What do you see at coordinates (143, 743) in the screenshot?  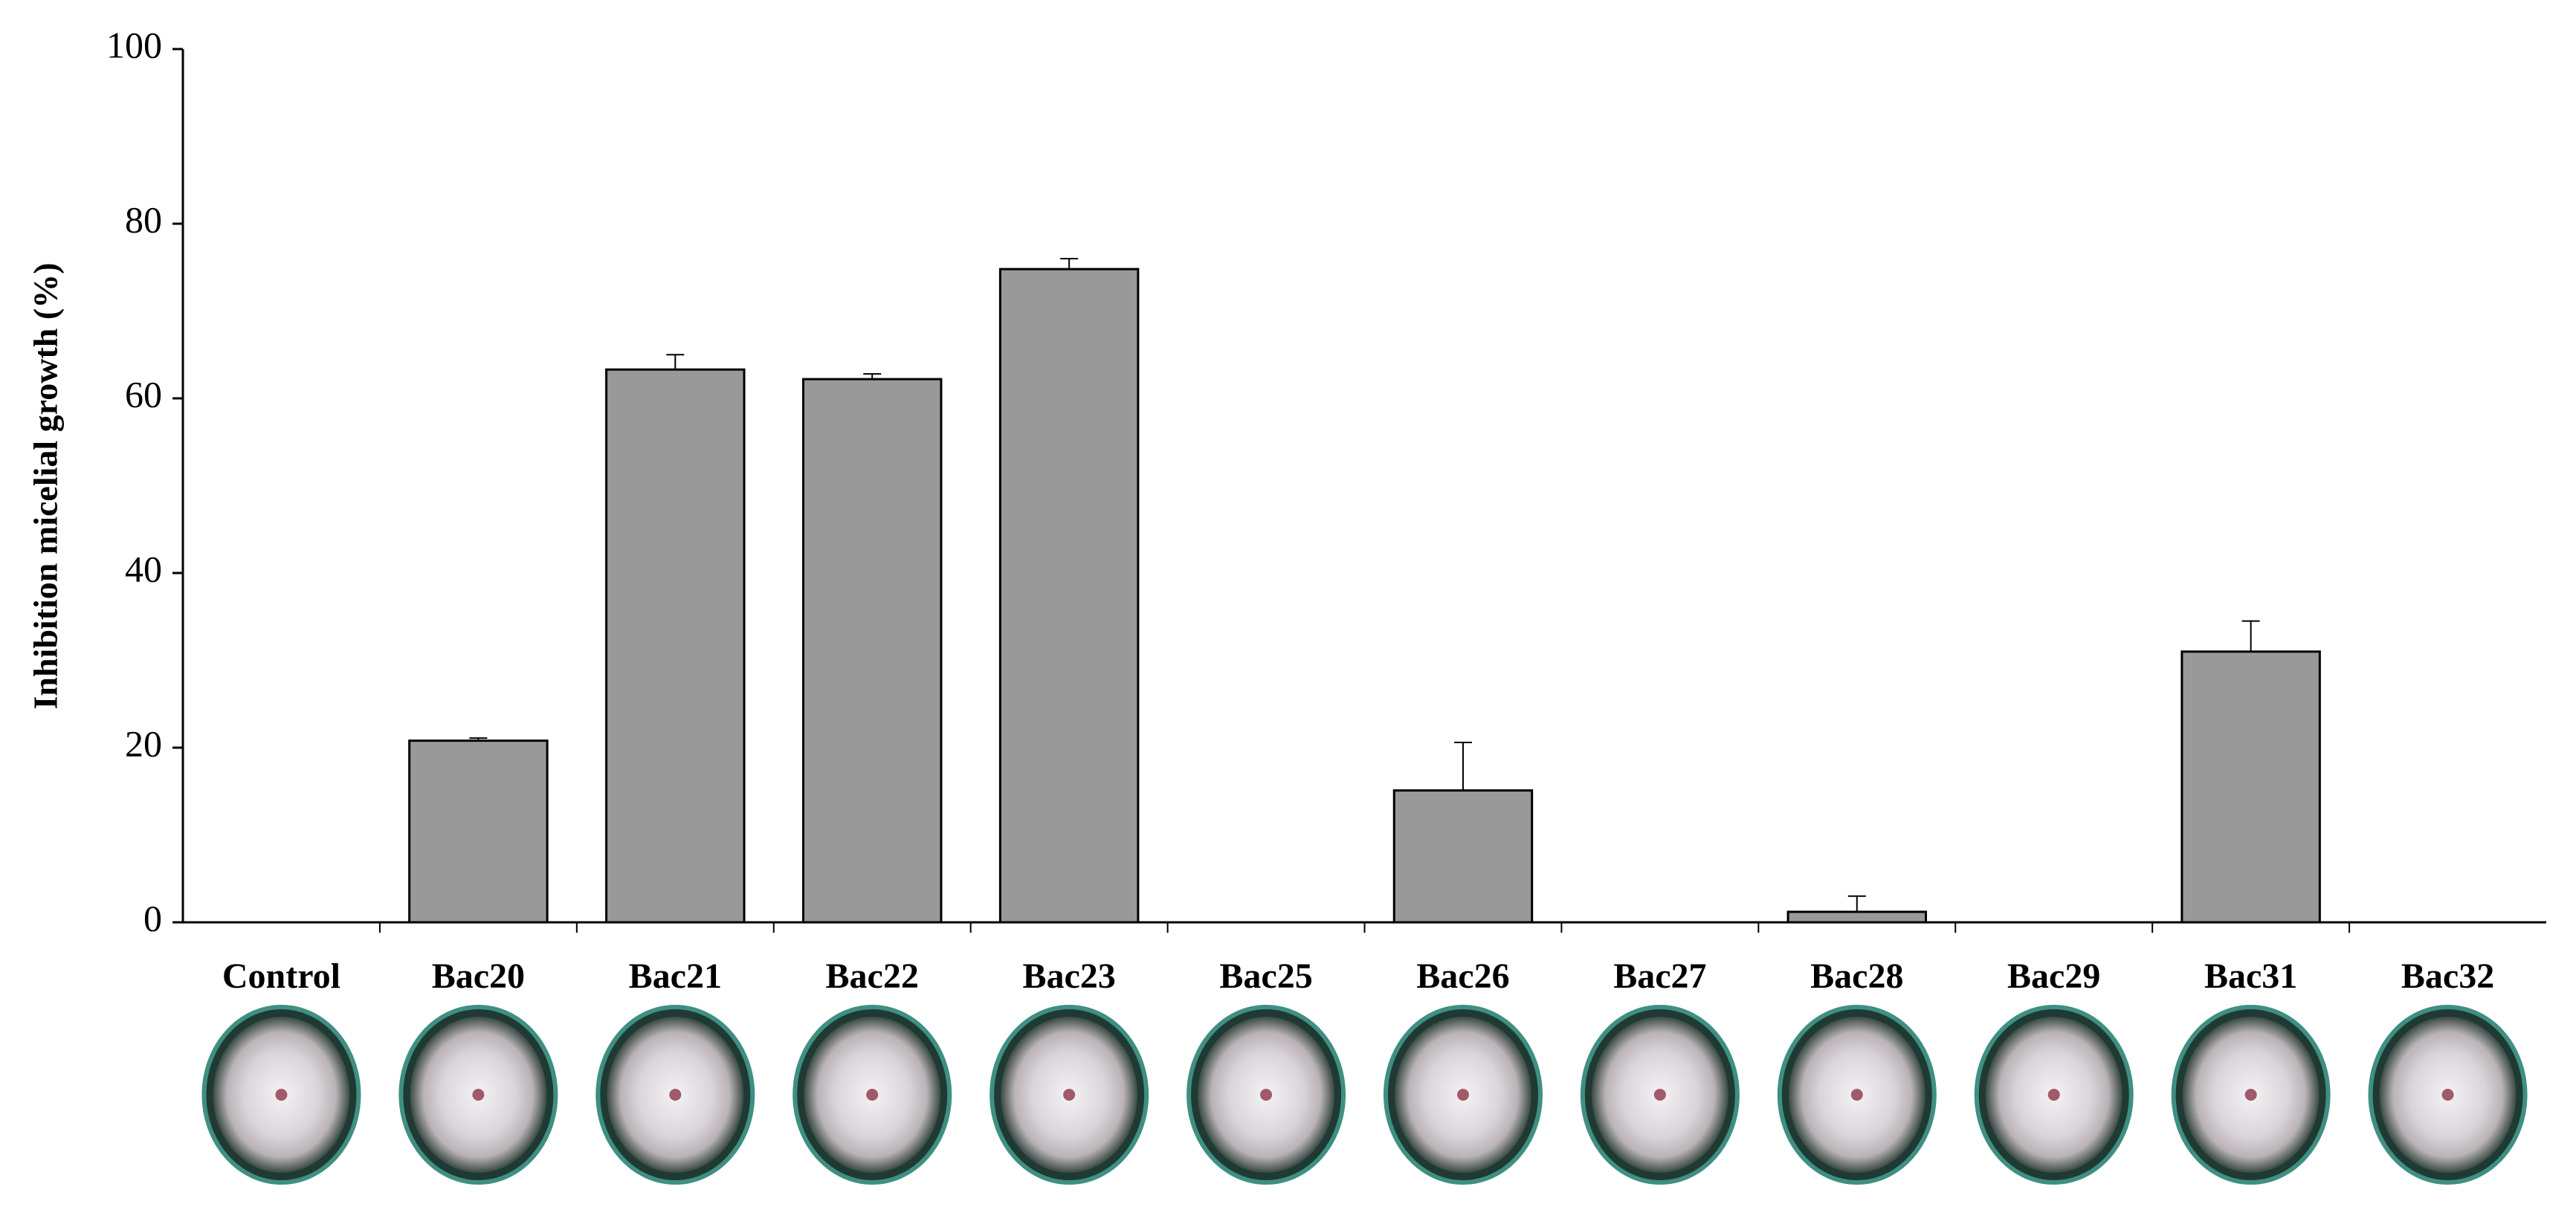 I see `y-tick-label: 20` at bounding box center [143, 743].